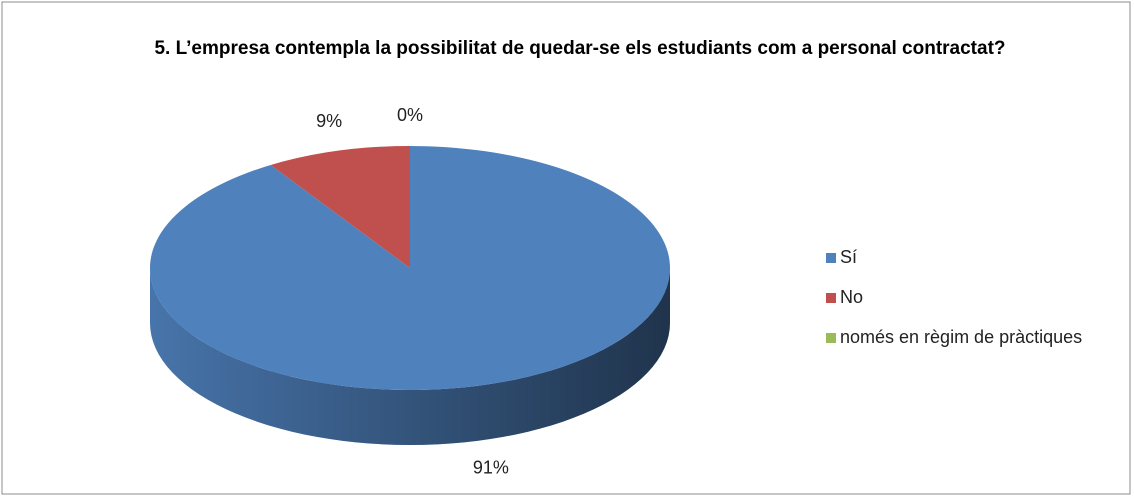 The image size is (1134, 497). I want to click on legend-label: Sí, so click(848, 257).